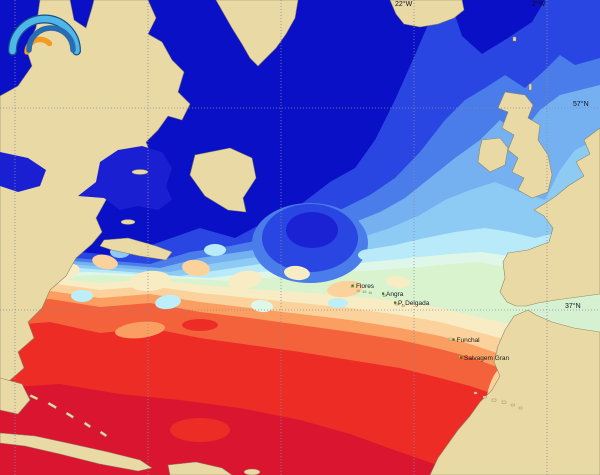 This screenshot has height=475, width=600. I want to click on landmass-nova-scotia, so click(136, 249).